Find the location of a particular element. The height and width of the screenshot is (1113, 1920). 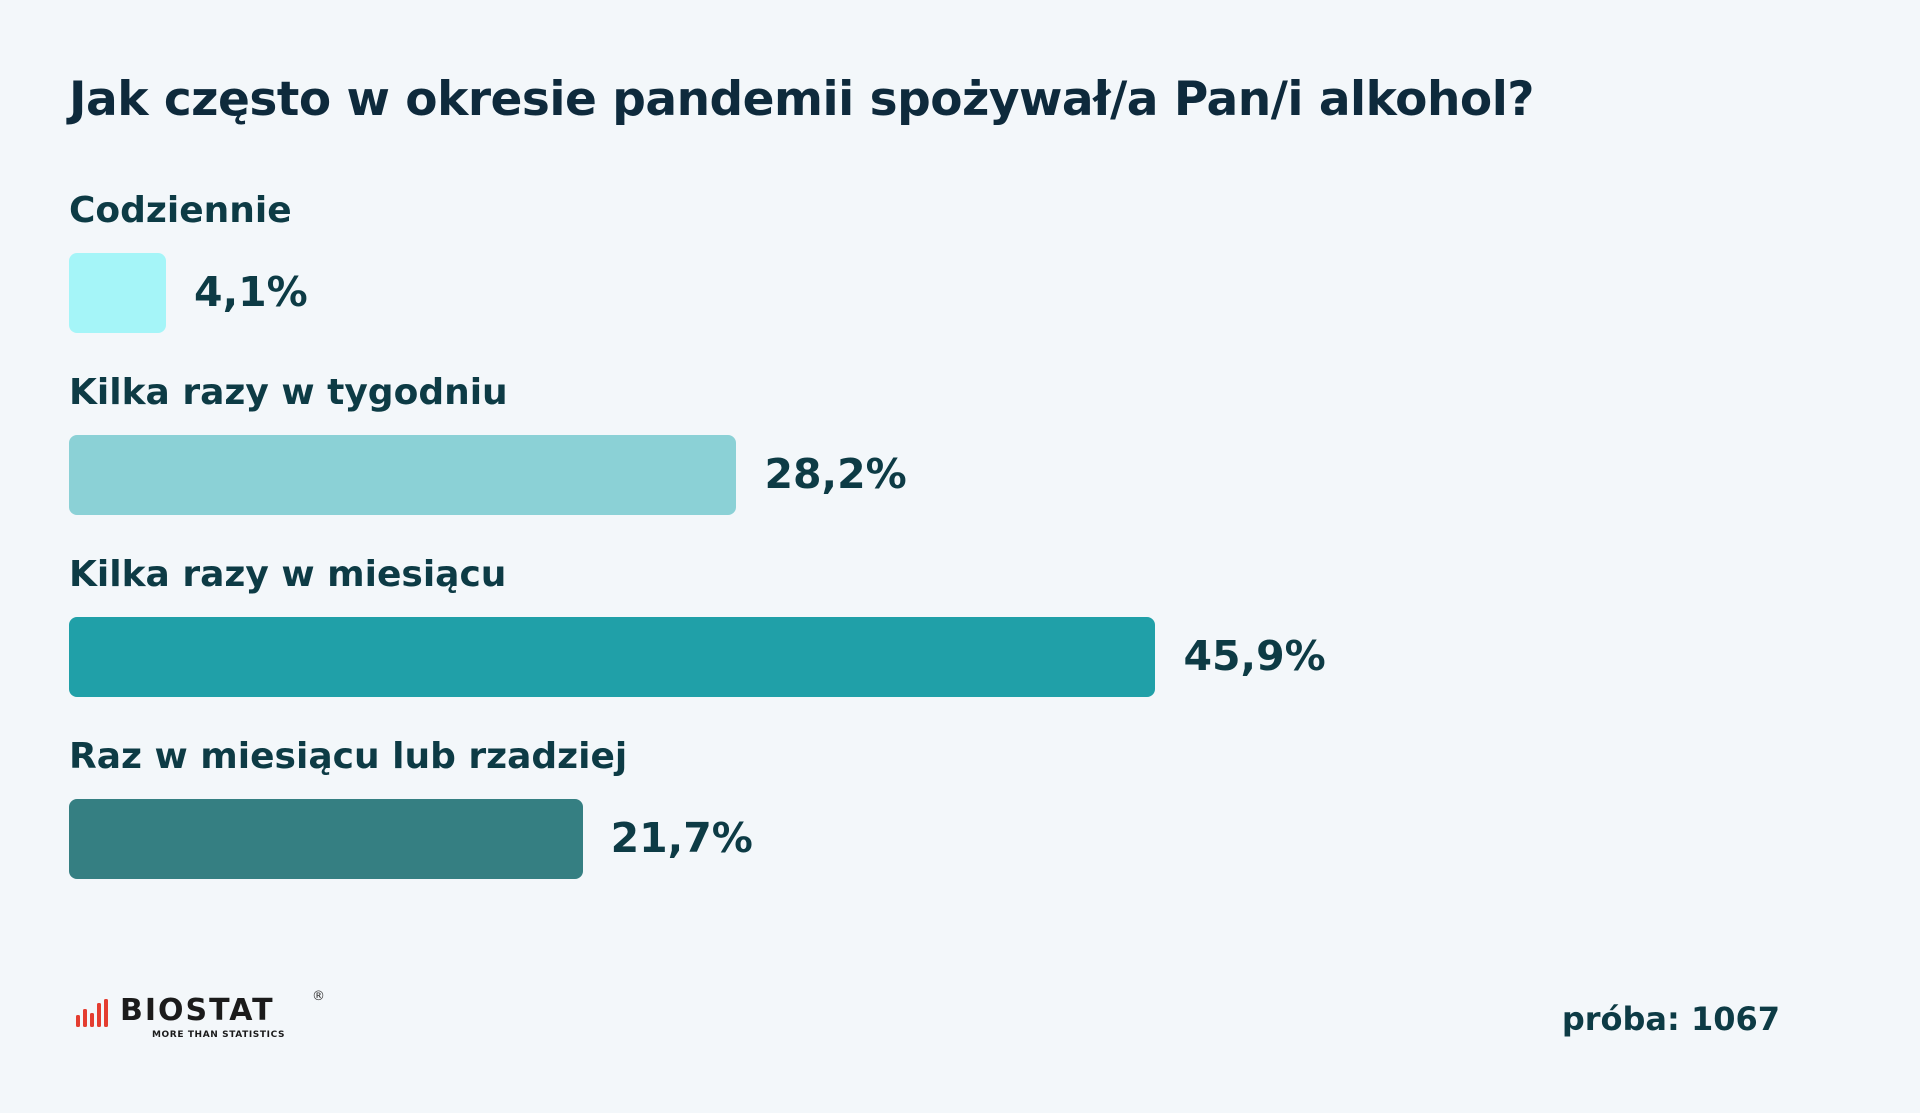

logo-registered-mark: ® is located at coordinates (318, 996).